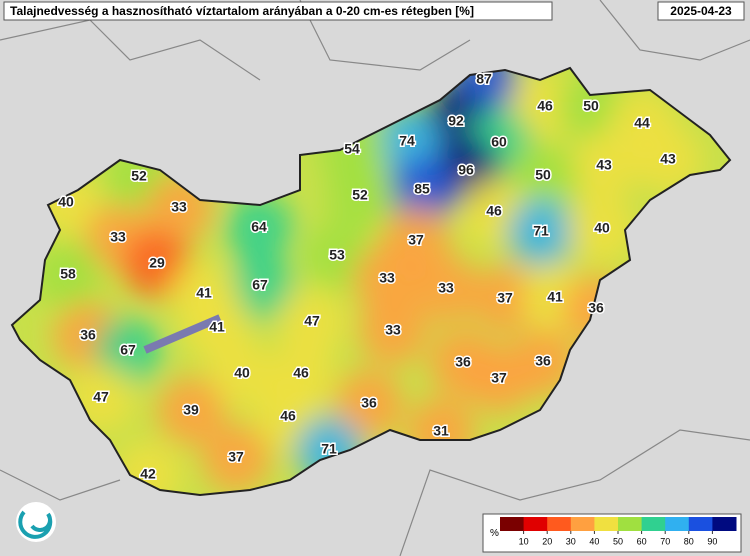  I want to click on station-value: 92, so click(456, 121).